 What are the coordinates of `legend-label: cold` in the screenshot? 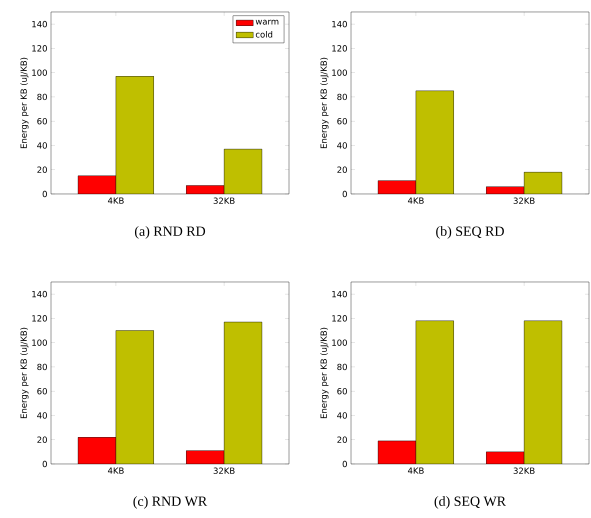 It's located at (264, 34).